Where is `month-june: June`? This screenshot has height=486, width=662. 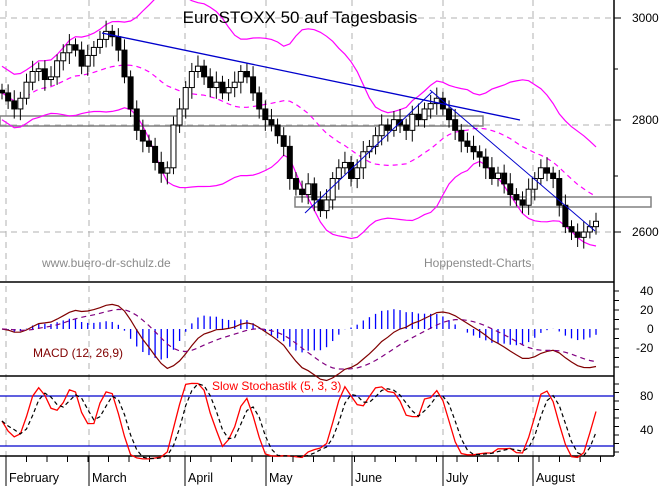 month-june: June is located at coordinates (369, 478).